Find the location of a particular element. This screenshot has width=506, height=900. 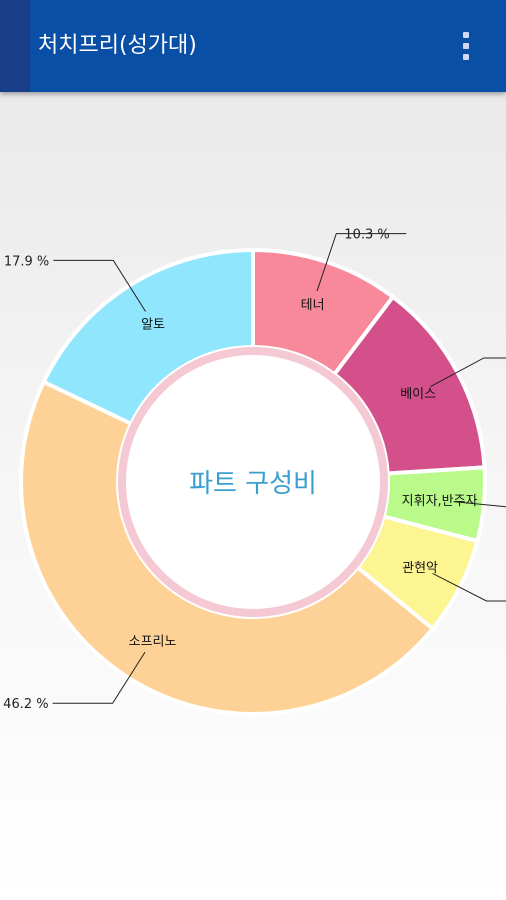

app-bar-edge is located at coordinates (15, 46).